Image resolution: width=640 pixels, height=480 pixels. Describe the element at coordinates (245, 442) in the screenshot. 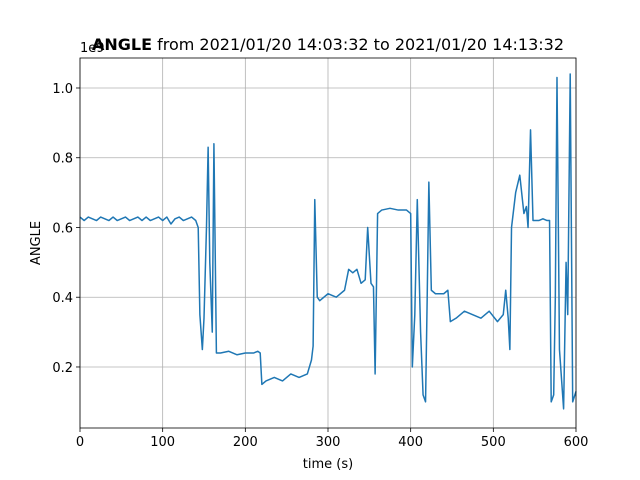

I see `x-tick-label: 200` at that location.